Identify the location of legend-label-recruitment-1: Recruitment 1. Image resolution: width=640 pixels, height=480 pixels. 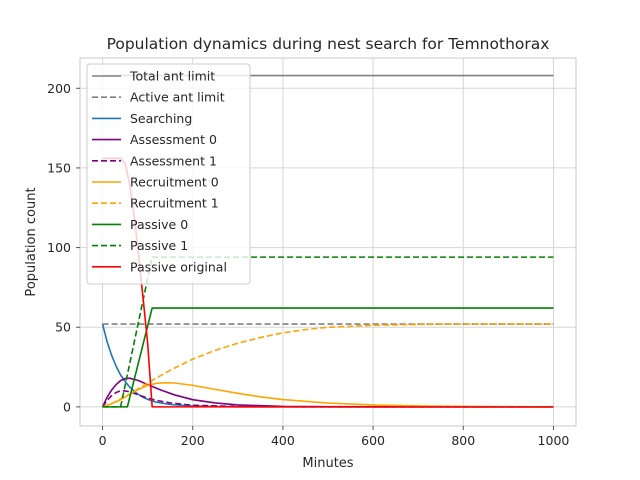
(174, 203).